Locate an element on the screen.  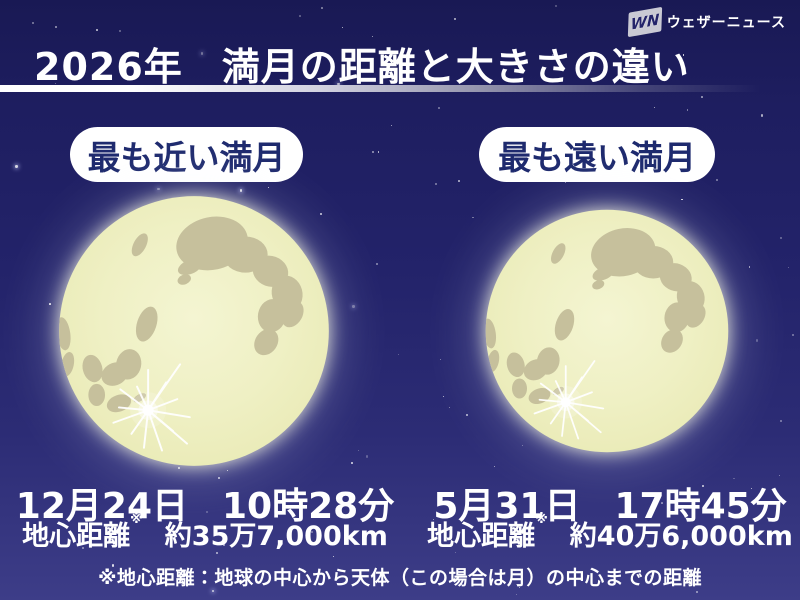
farthest-moon-illustration is located at coordinates (607, 331).